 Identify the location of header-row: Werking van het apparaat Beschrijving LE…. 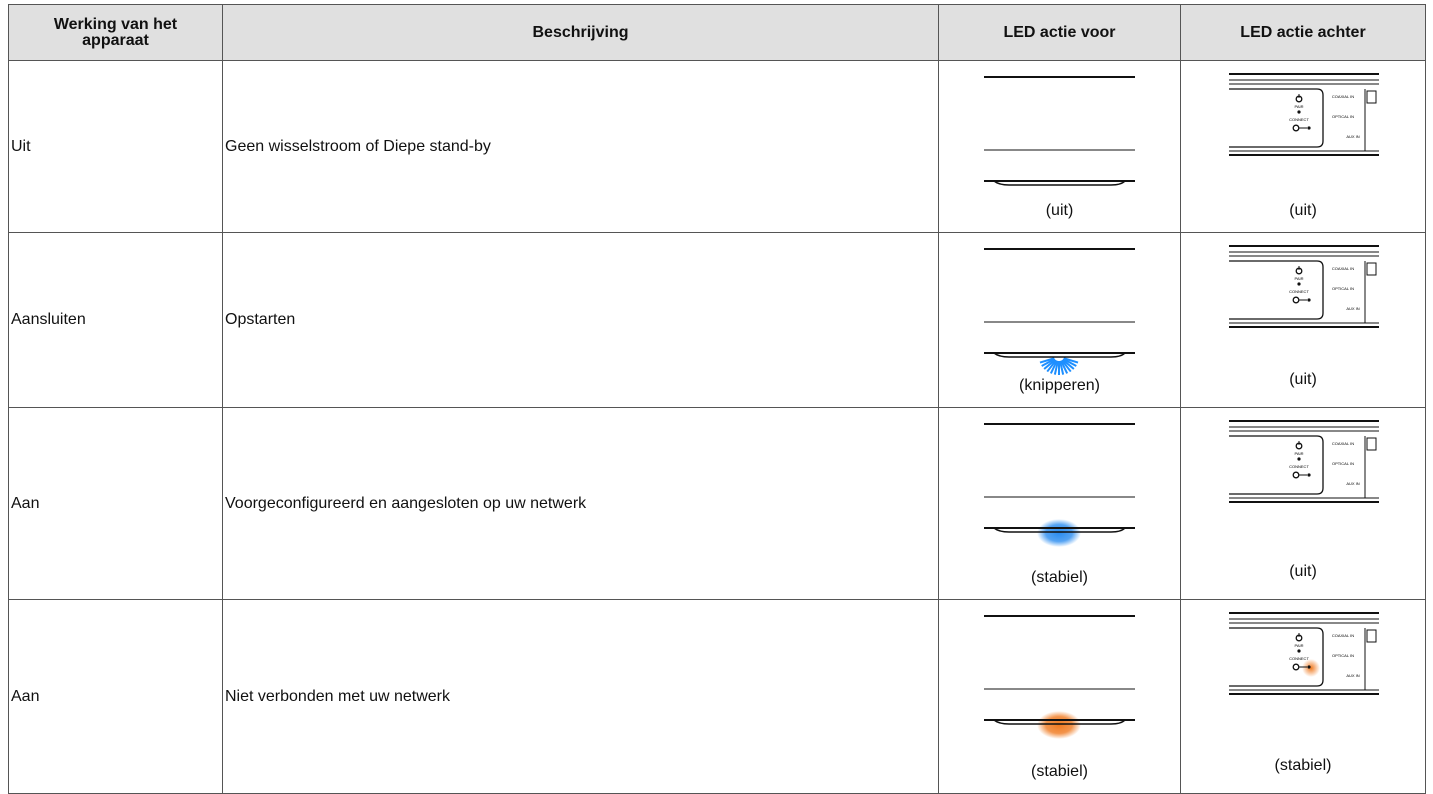
(717, 32).